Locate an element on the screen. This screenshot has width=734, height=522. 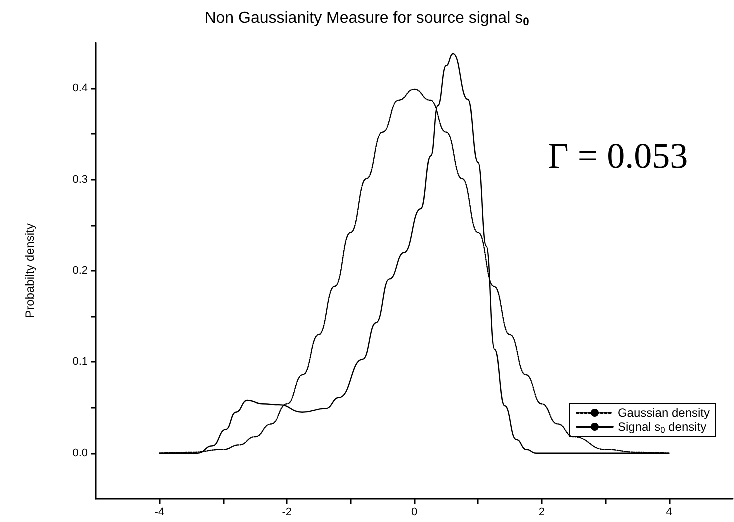
y-tick-label: 0.2 is located at coordinates (80, 271).